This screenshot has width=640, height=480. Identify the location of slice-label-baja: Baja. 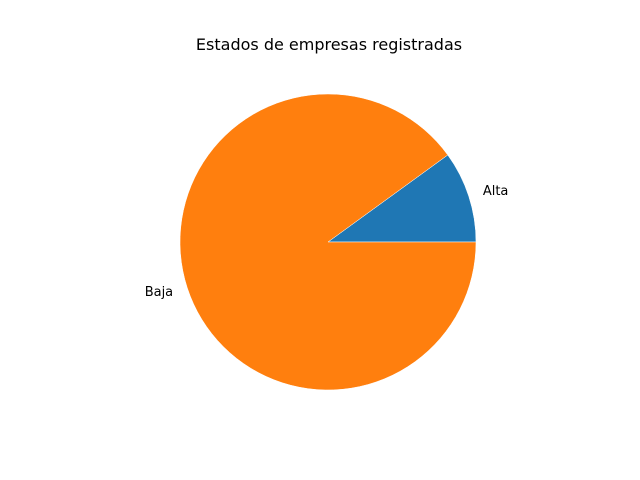
(159, 292).